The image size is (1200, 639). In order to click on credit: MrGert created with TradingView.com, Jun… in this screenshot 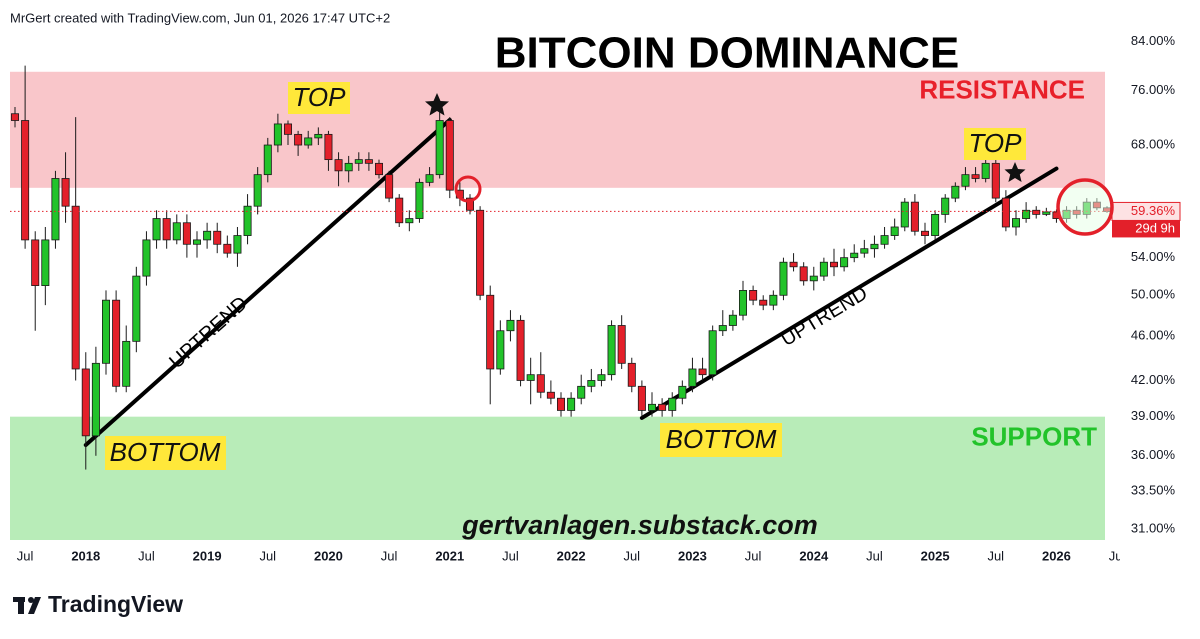, I will do `click(200, 17)`.